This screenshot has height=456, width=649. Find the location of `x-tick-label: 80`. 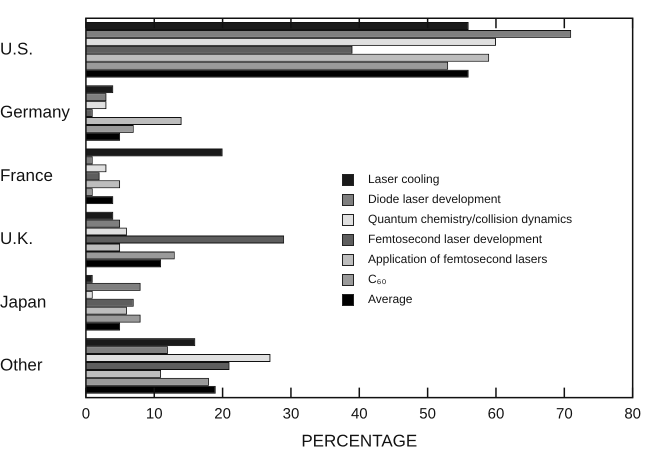

x-tick-label: 80 is located at coordinates (632, 414).